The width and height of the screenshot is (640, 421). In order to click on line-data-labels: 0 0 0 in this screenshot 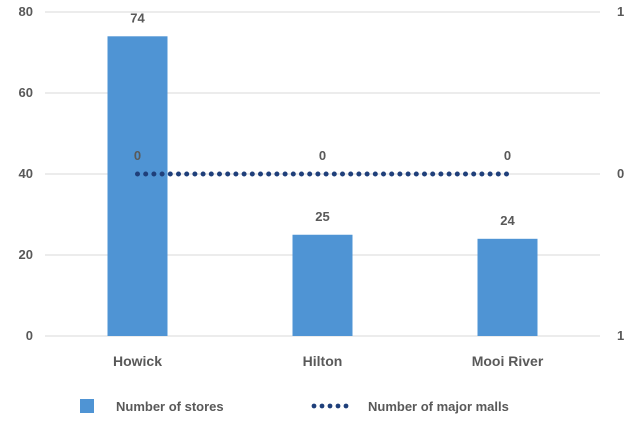, I will do `click(322, 155)`.